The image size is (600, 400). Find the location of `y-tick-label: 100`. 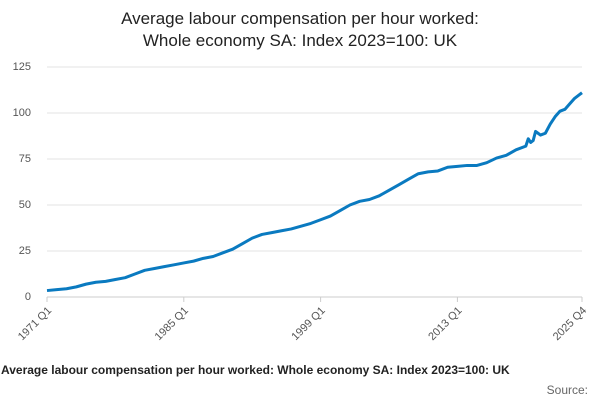

y-tick-label: 100 is located at coordinates (22, 113).